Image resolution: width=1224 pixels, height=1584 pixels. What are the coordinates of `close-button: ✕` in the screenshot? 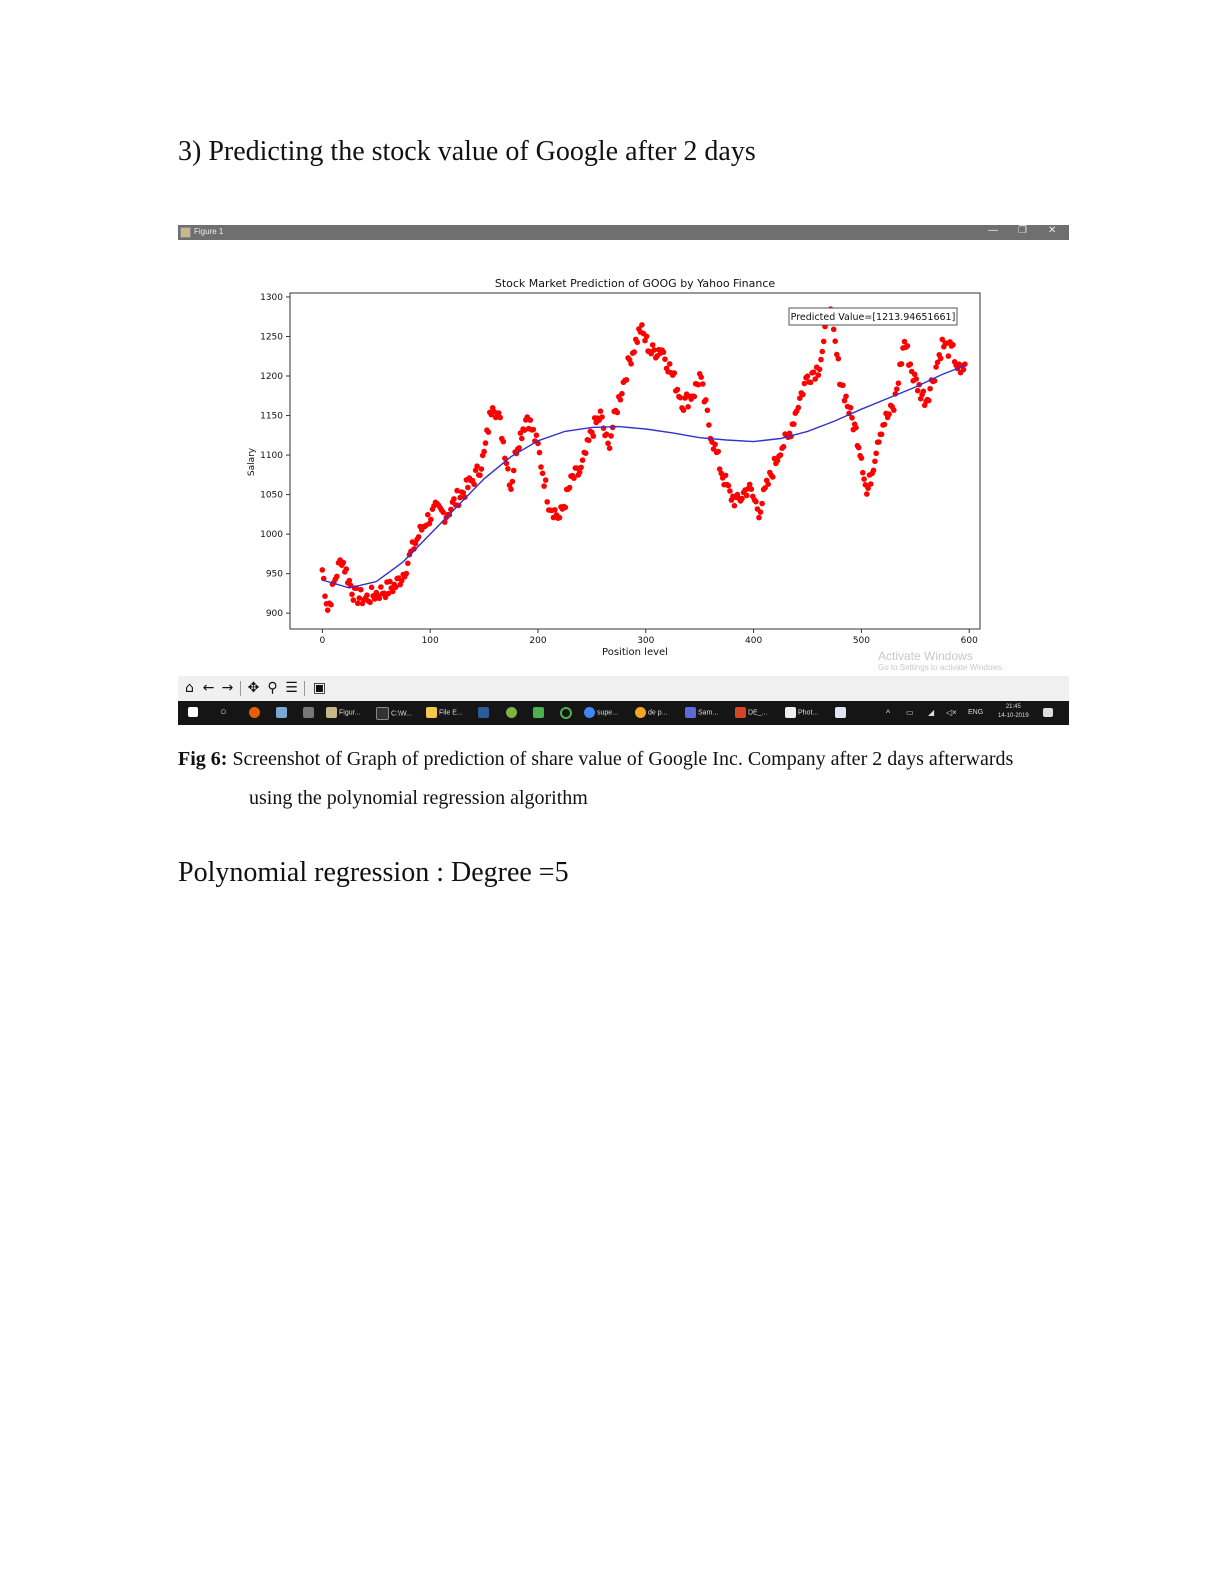 It's located at (1052, 230).